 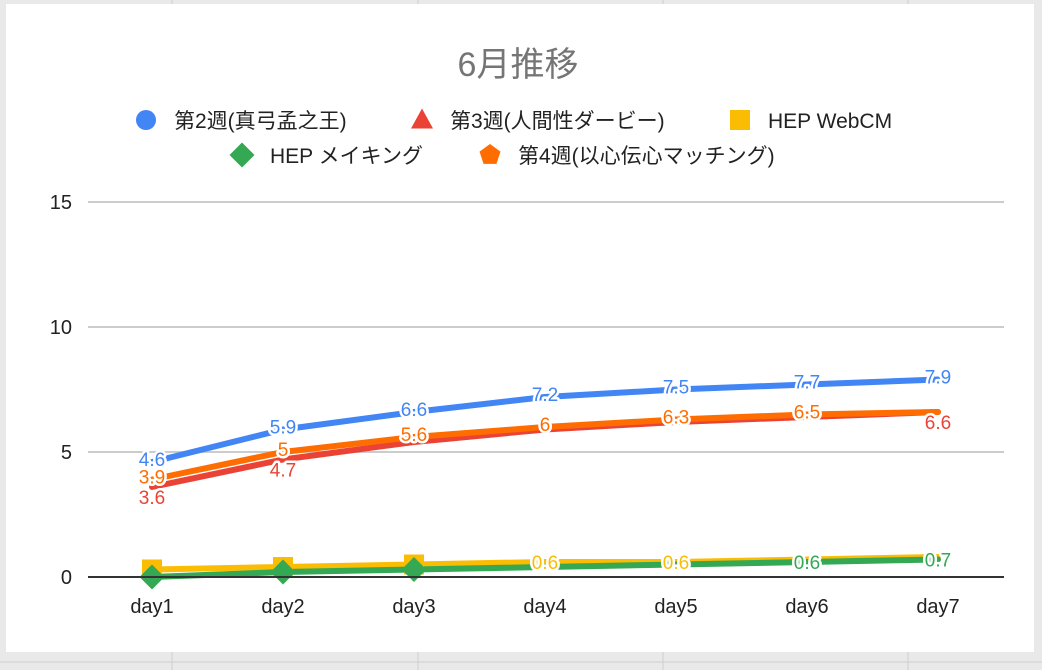 What do you see at coordinates (152, 460) in the screenshot?
I see `data-label: 4.6` at bounding box center [152, 460].